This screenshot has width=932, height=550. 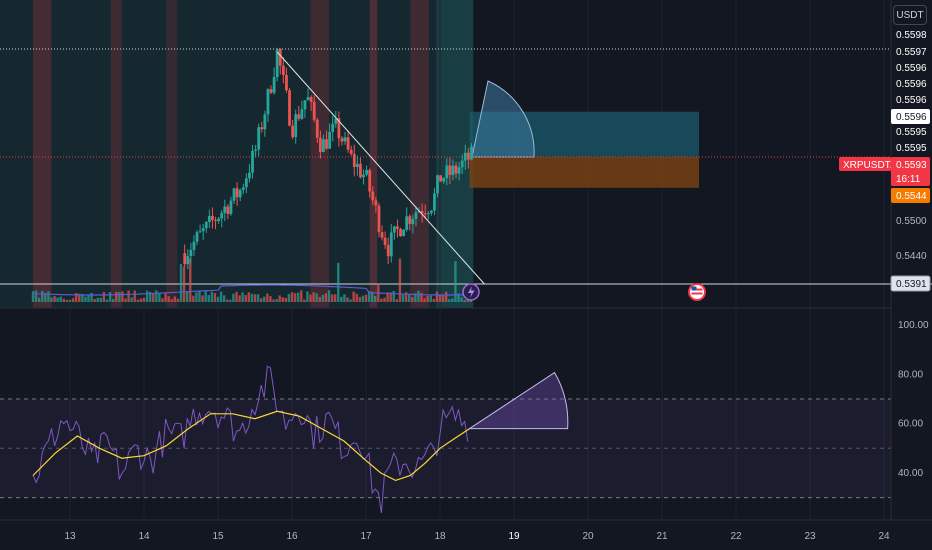 I want to click on rsi-axis: 100.00 80.00 60.00 40.00, so click(x=913, y=399).